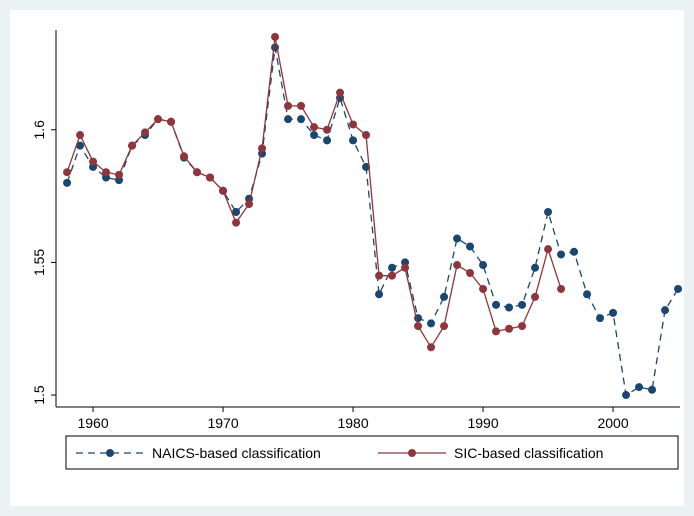 This screenshot has height=516, width=694. I want to click on legend-box, so click(372, 452).